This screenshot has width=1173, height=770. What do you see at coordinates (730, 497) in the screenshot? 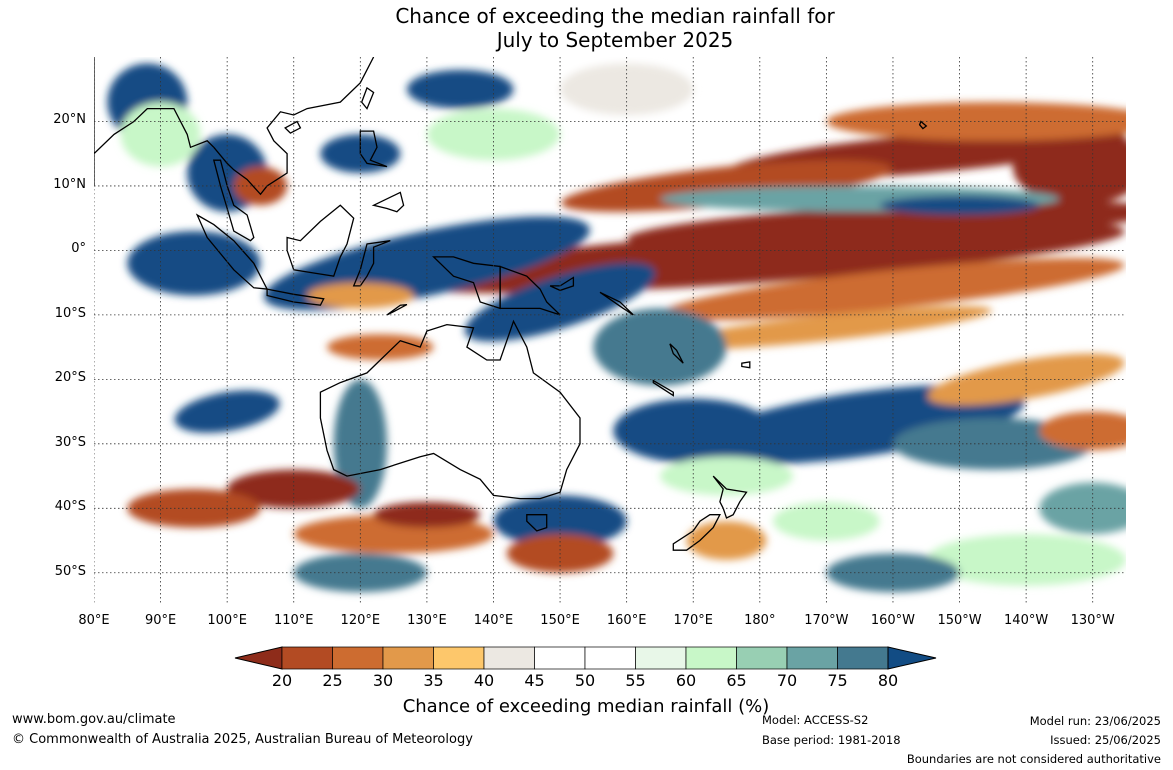
I see `coastline-nz_north` at bounding box center [730, 497].